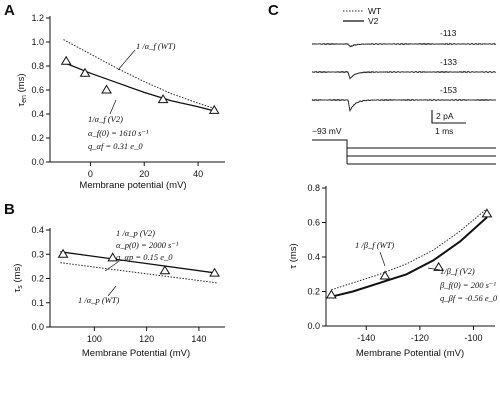 The image size is (500, 406). I want to click on x-tick-label: 100, so click(94, 339).